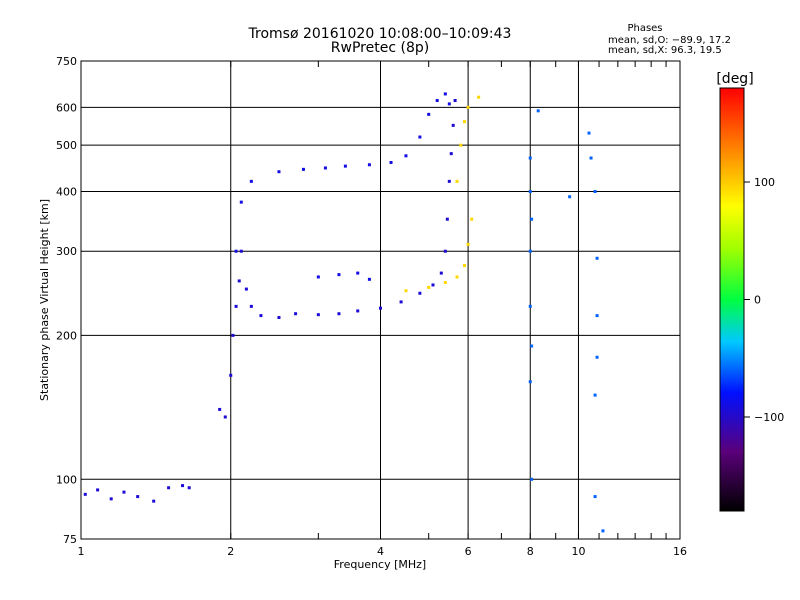 This screenshot has width=800, height=600. Describe the element at coordinates (81, 551) in the screenshot. I see `x-tick-label: 1` at that location.